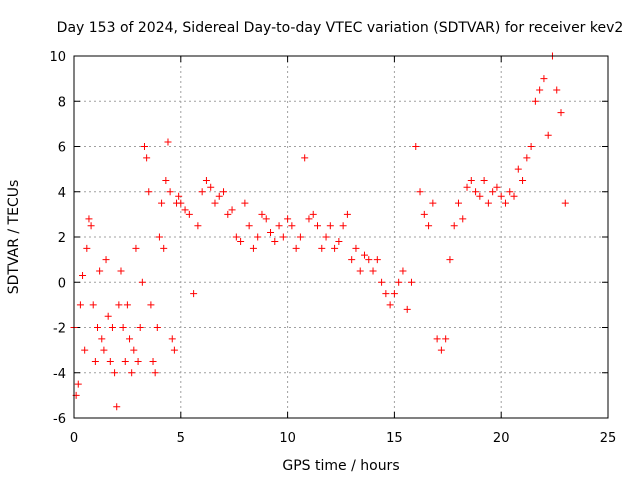  Describe the element at coordinates (57, 57) in the screenshot. I see `y-tick-label: 10` at that location.